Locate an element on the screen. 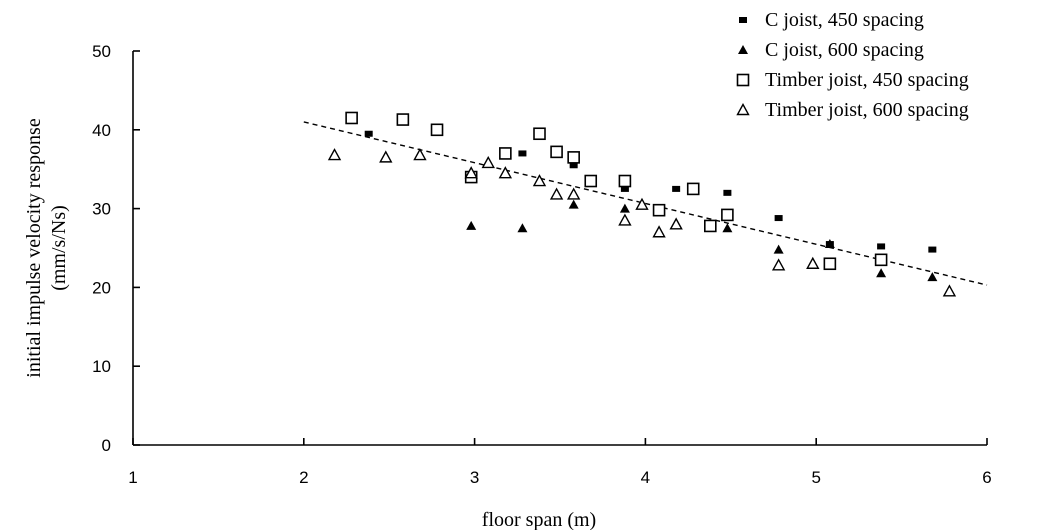 The height and width of the screenshot is (530, 1049). legend-marker-filled-triangle is located at coordinates (743, 49).